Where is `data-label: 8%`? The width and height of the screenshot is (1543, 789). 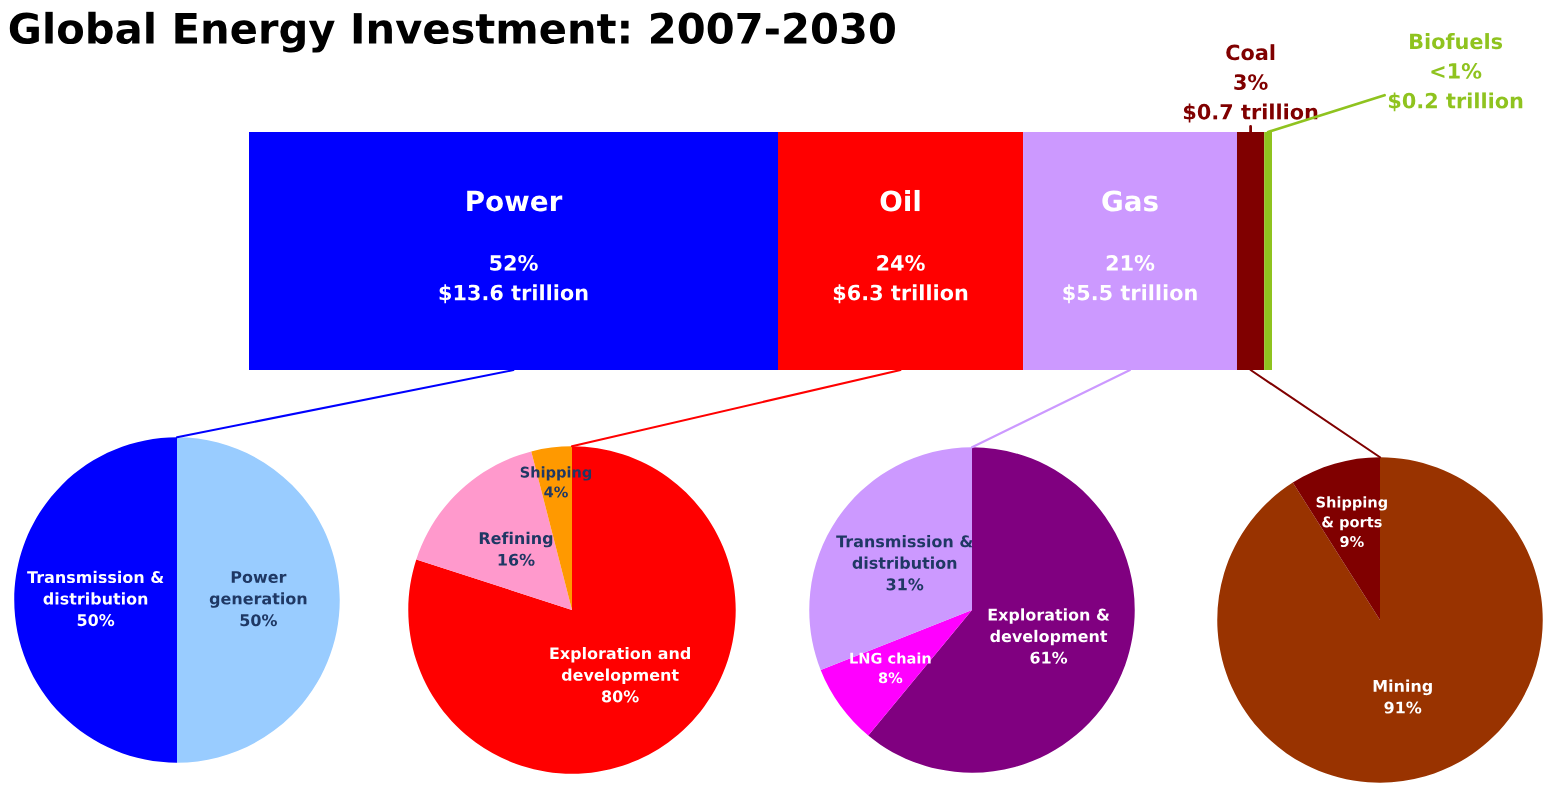 data-label: 8% is located at coordinates (890, 678).